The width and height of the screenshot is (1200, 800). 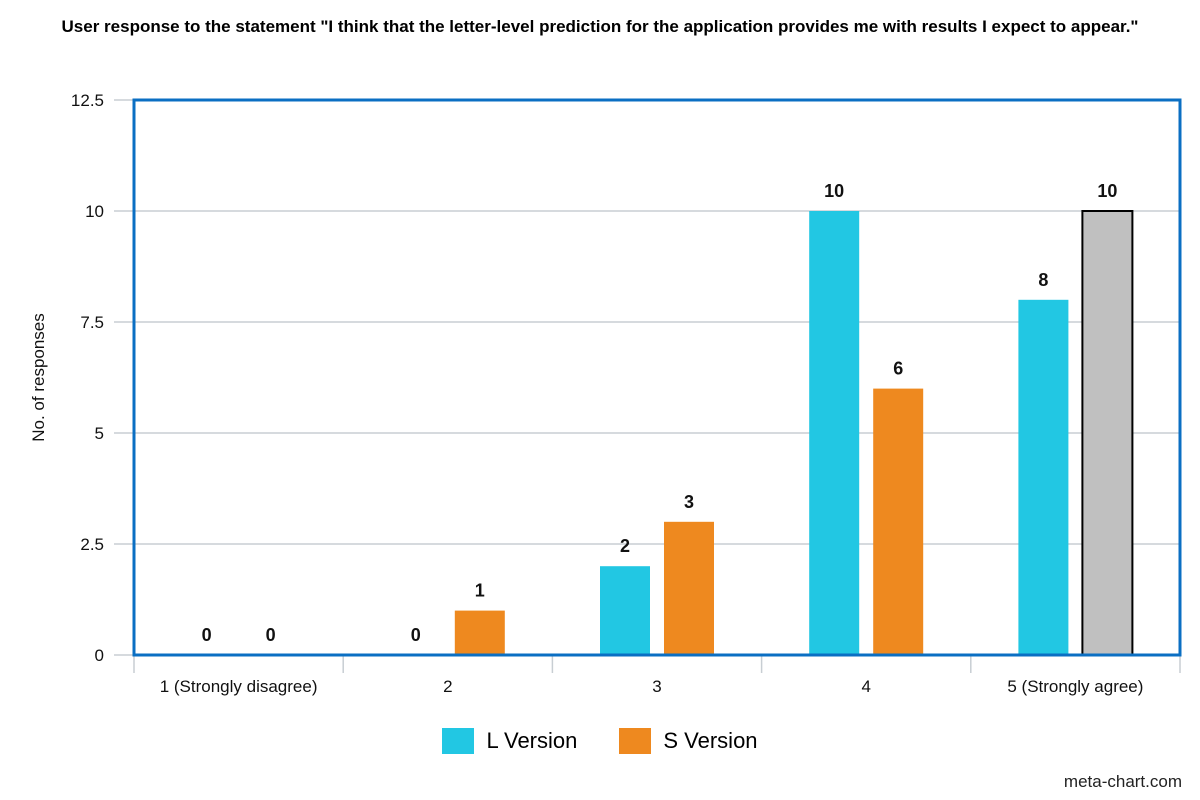 I want to click on legend-swatch-s-version, so click(x=635, y=741).